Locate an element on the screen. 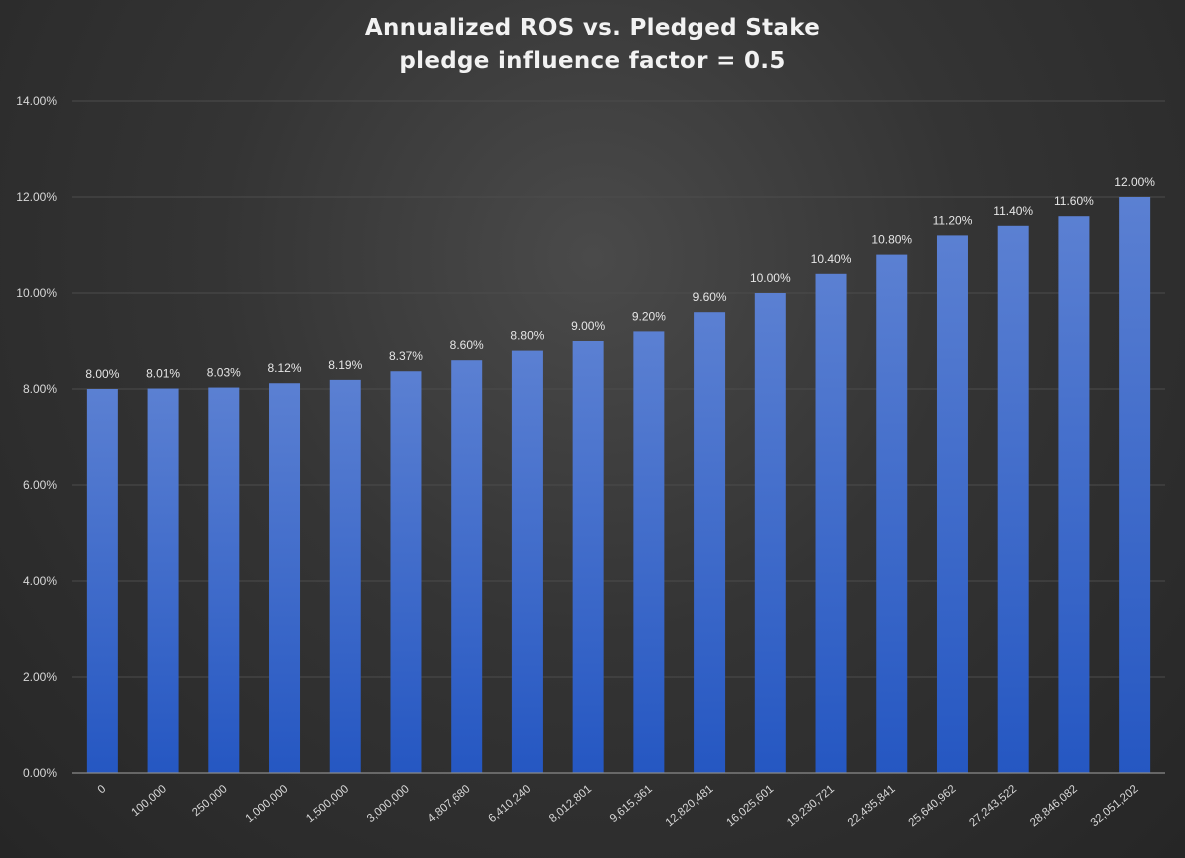  y-tick-label: 2.00% is located at coordinates (40, 677).